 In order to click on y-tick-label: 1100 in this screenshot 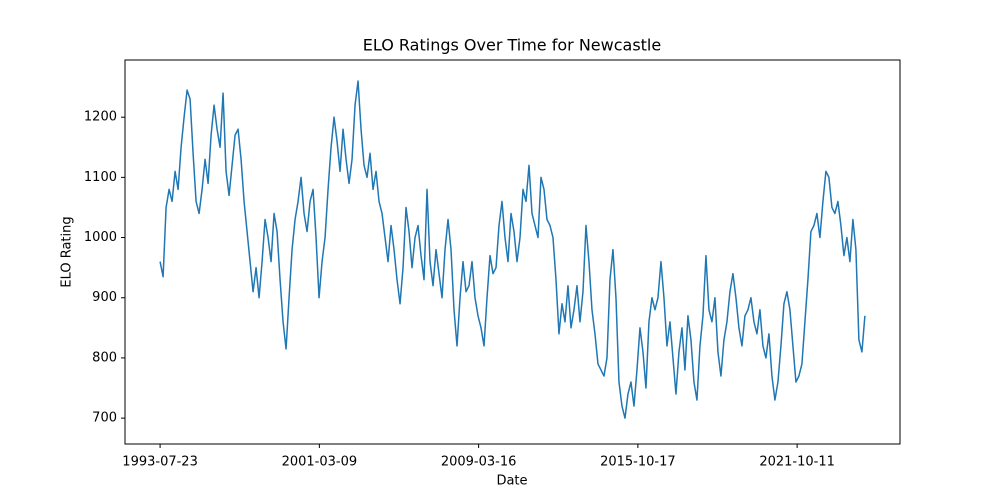, I will do `click(100, 177)`.